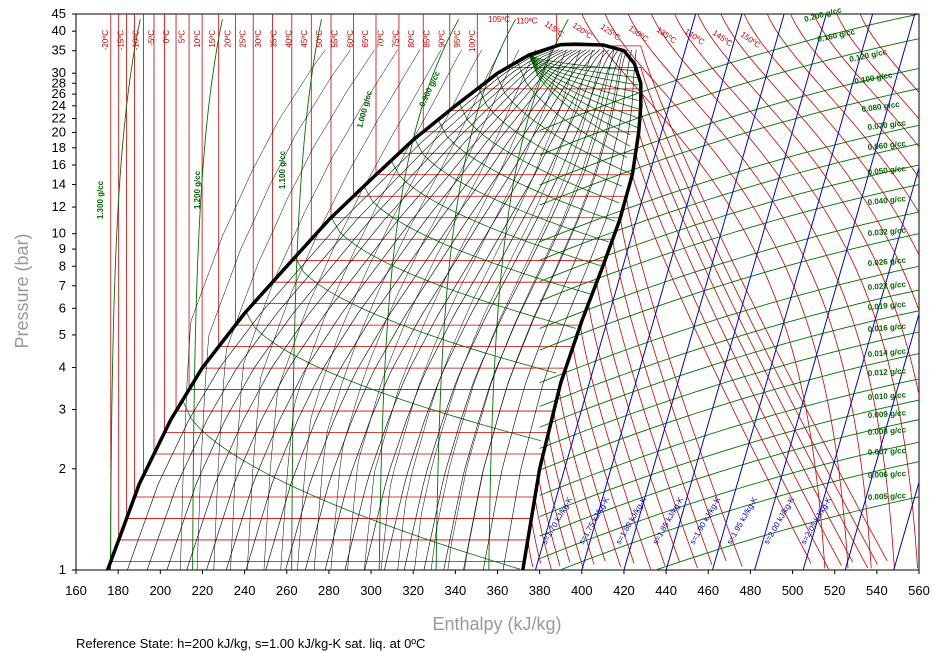 This screenshot has width=947, height=652. What do you see at coordinates (62, 285) in the screenshot?
I see `y-tick-label: 7` at bounding box center [62, 285].